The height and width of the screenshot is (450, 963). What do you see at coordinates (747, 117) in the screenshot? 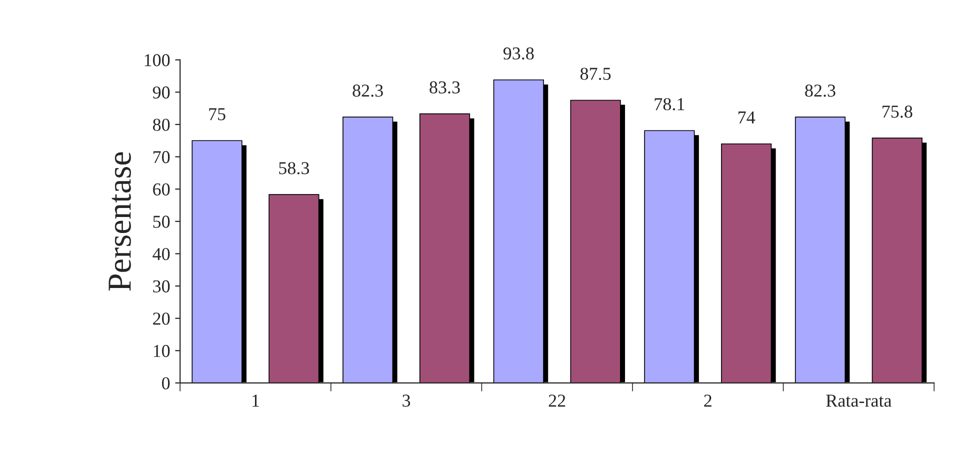
I see `data-label: 74` at bounding box center [747, 117].